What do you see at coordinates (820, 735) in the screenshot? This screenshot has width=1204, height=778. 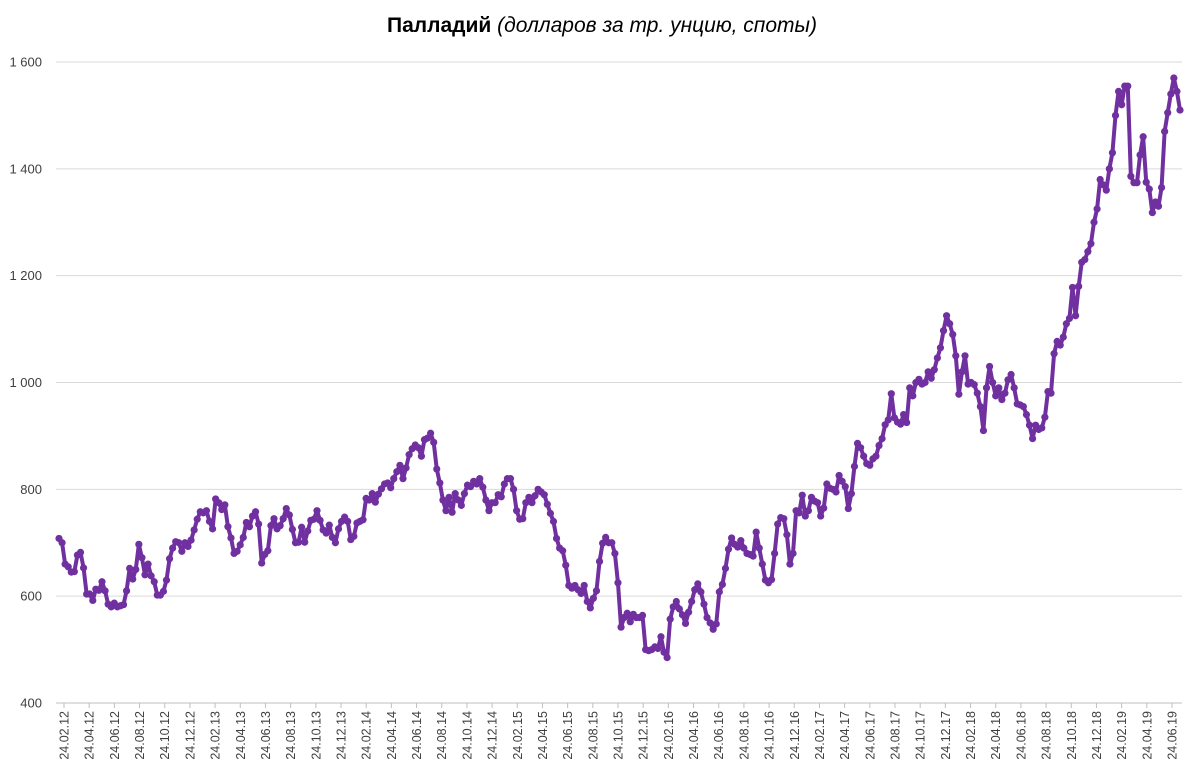 I see `x-tick-label: 24.02.17` at bounding box center [820, 735].